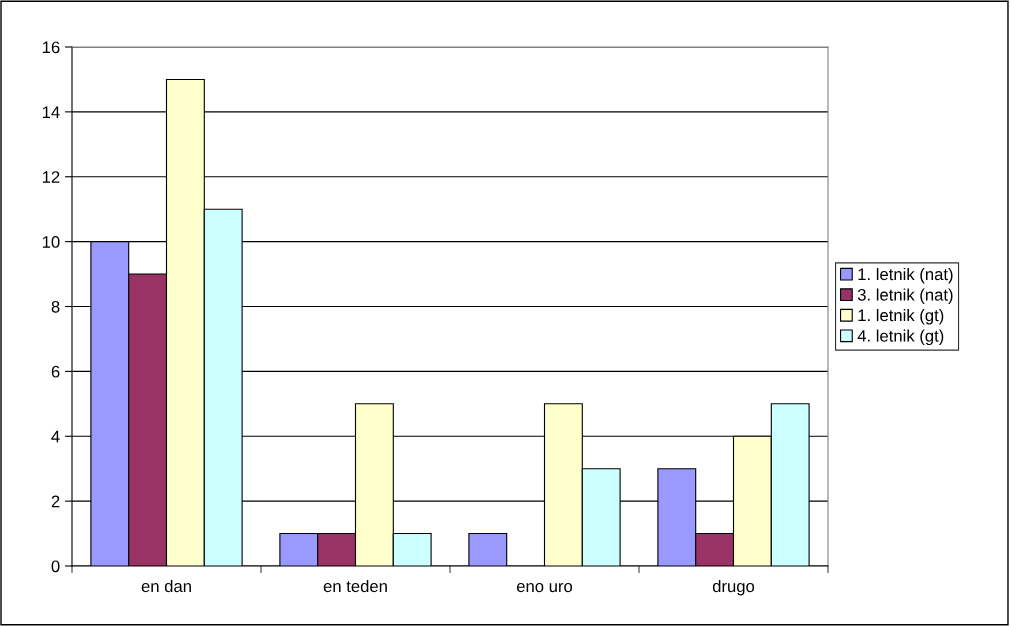 The height and width of the screenshot is (626, 1010). What do you see at coordinates (544, 588) in the screenshot?
I see `x-tick-label: eno uro` at bounding box center [544, 588].